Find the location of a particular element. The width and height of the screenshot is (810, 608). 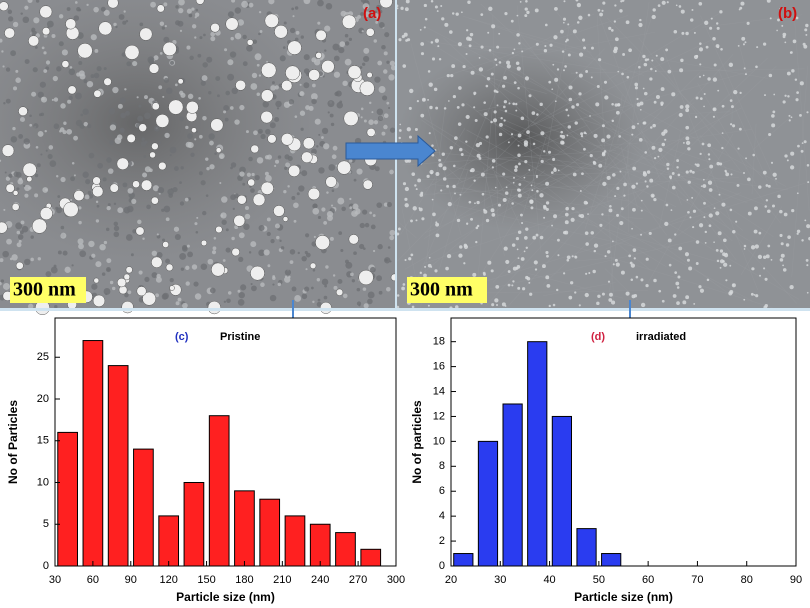

x-tick-label: 60 is located at coordinates (648, 580).